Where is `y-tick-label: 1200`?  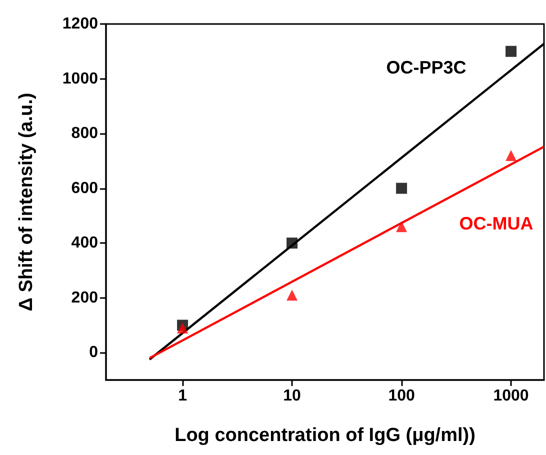 y-tick-label: 1200 is located at coordinates (80, 24).